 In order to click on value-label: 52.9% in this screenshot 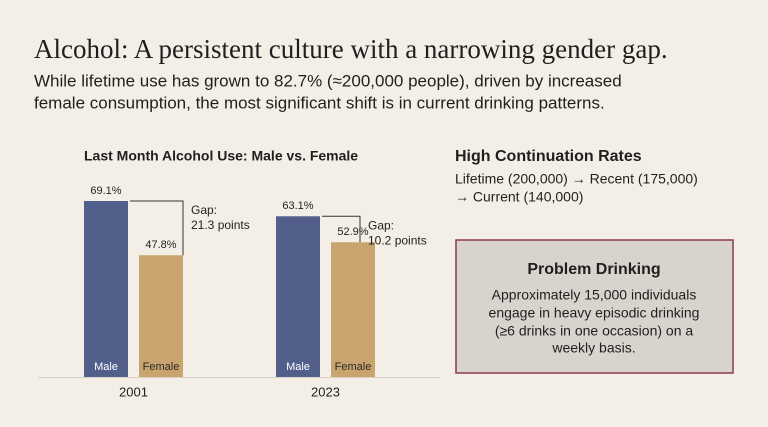, I will do `click(352, 232)`.